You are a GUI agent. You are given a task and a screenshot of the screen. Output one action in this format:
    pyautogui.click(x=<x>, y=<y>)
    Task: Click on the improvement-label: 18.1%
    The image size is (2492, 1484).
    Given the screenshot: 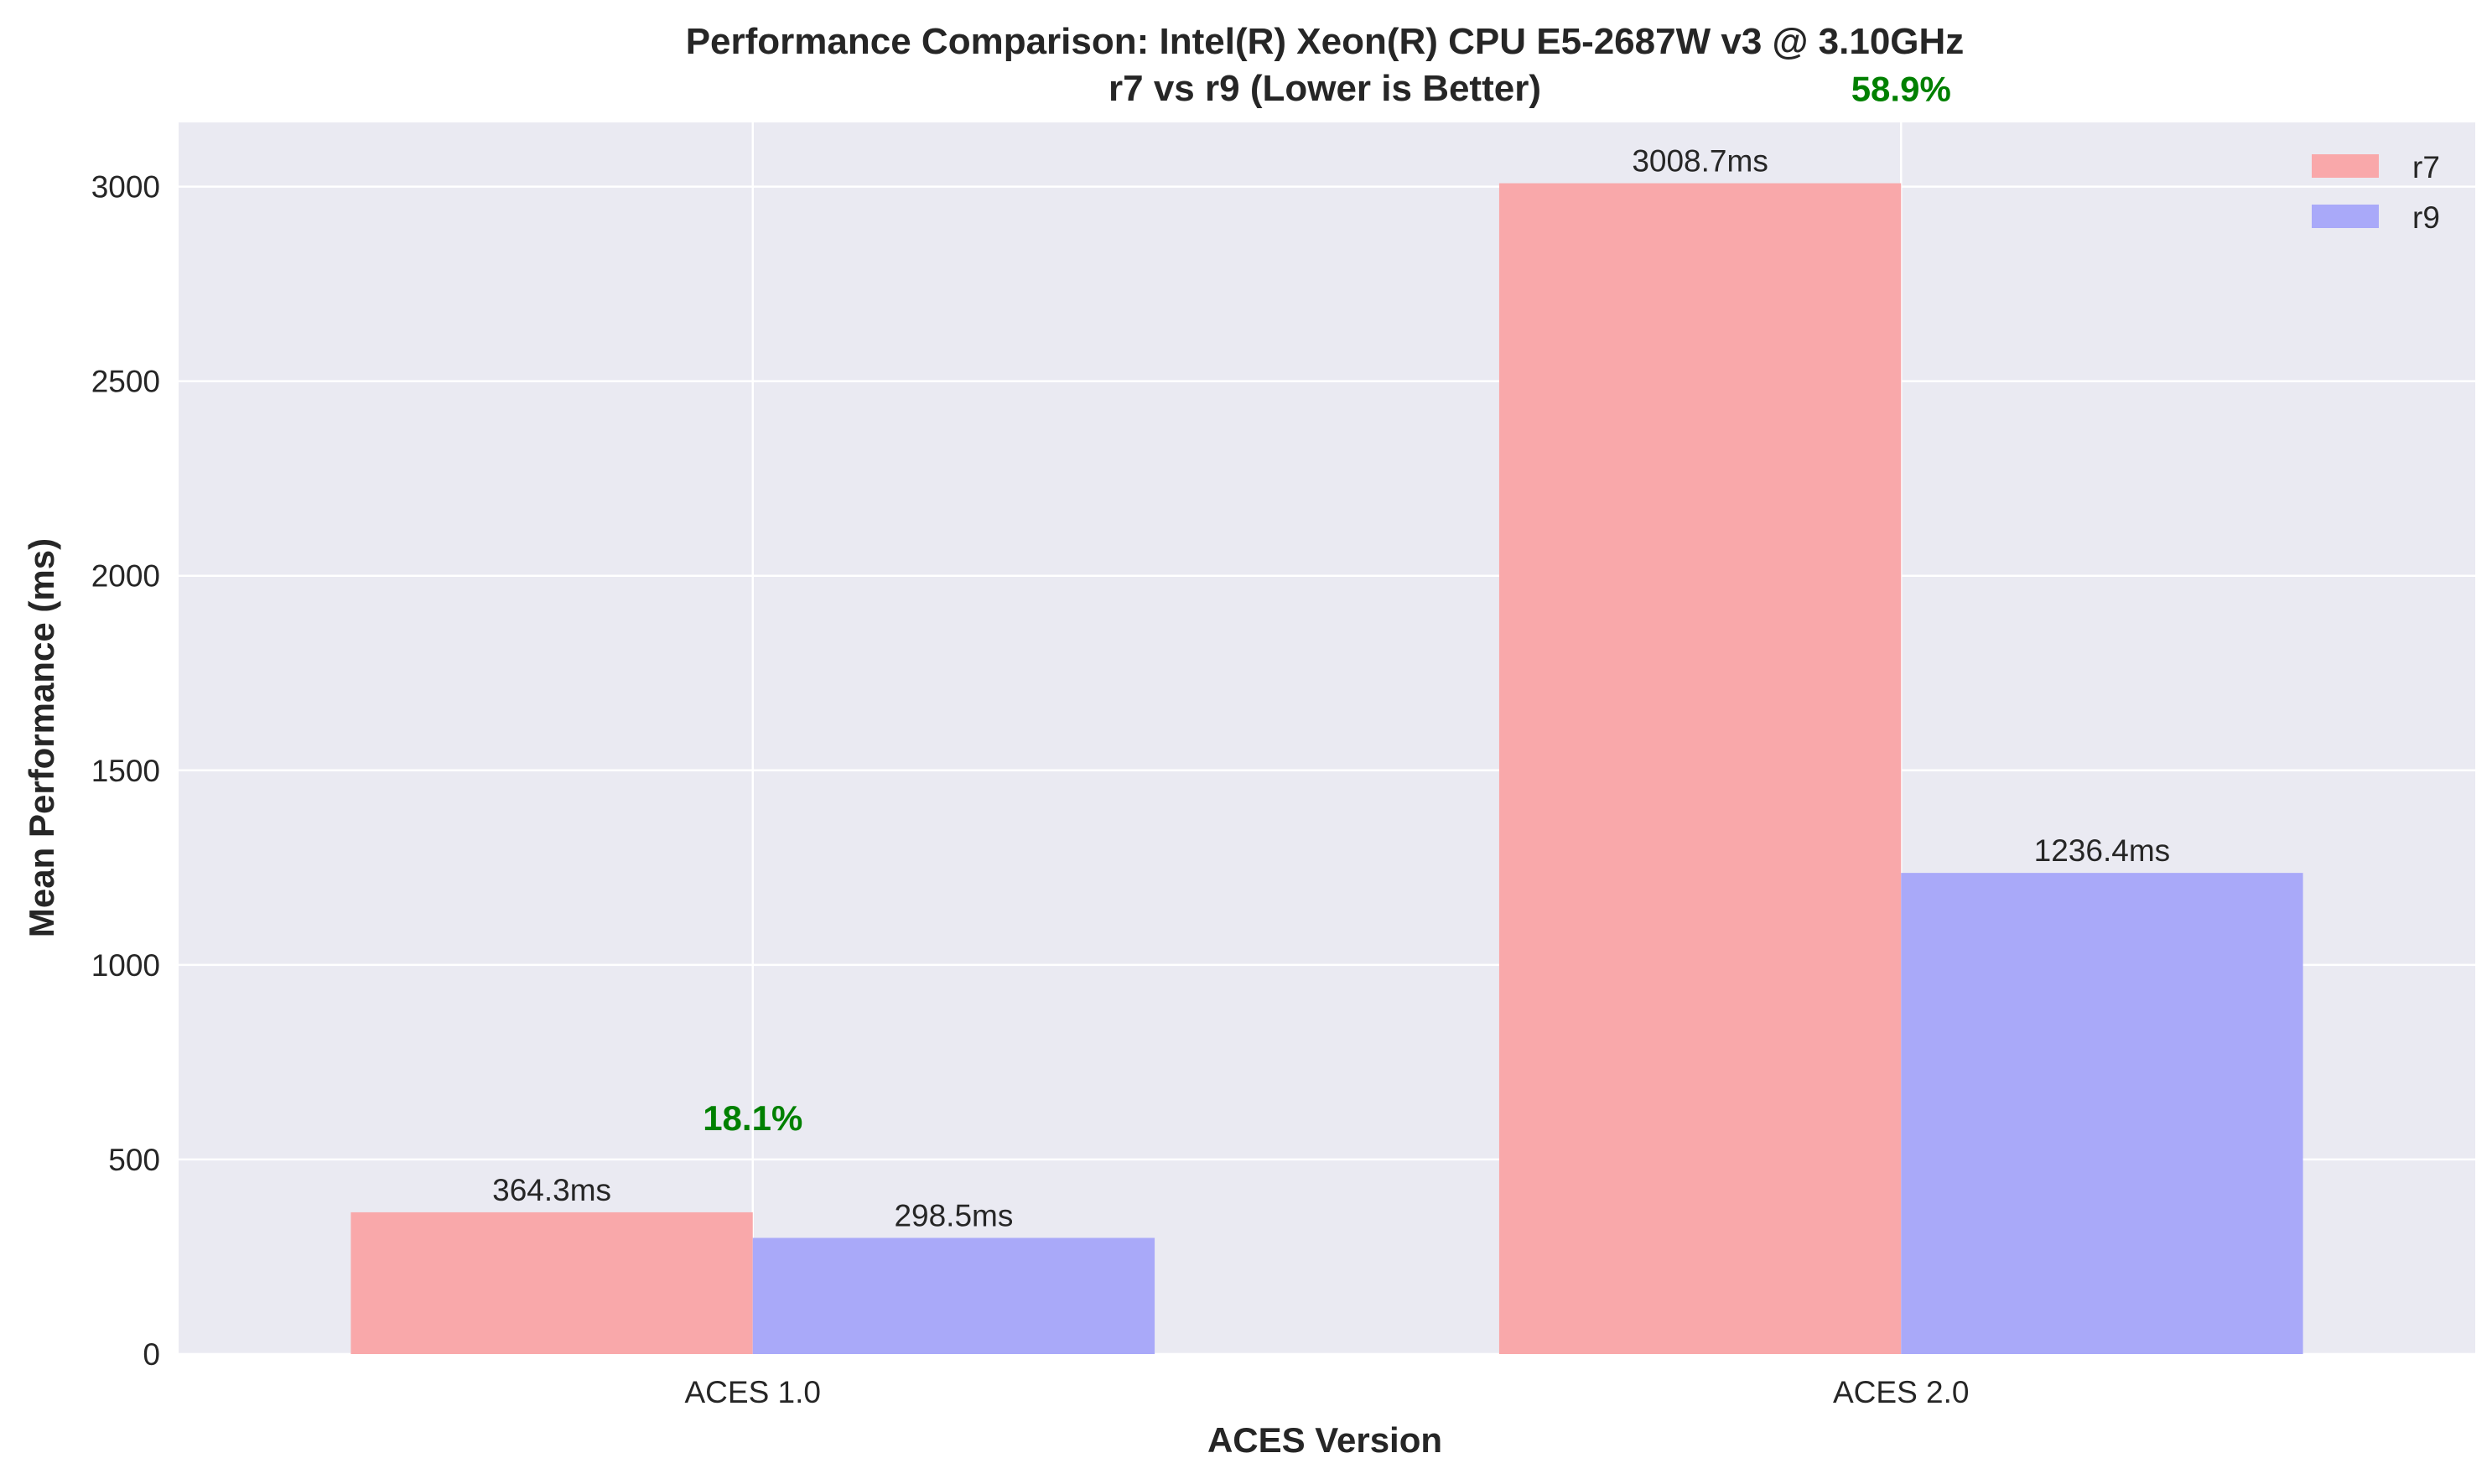 What is the action you would take?
    pyautogui.click(x=752, y=1118)
    